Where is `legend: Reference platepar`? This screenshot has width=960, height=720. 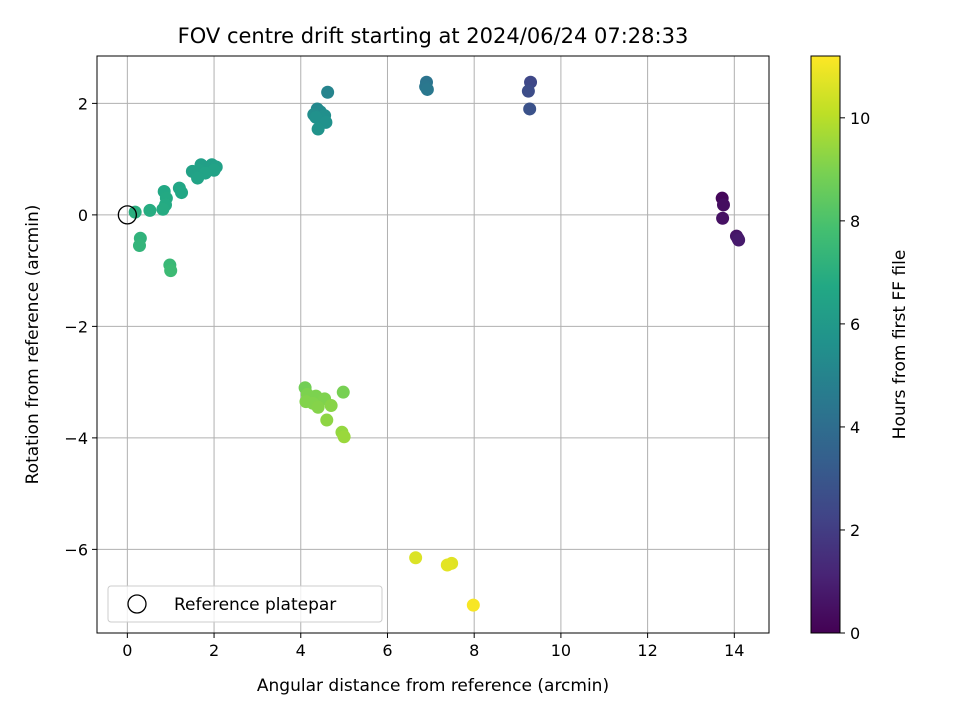
legend: Reference platepar is located at coordinates (245, 604).